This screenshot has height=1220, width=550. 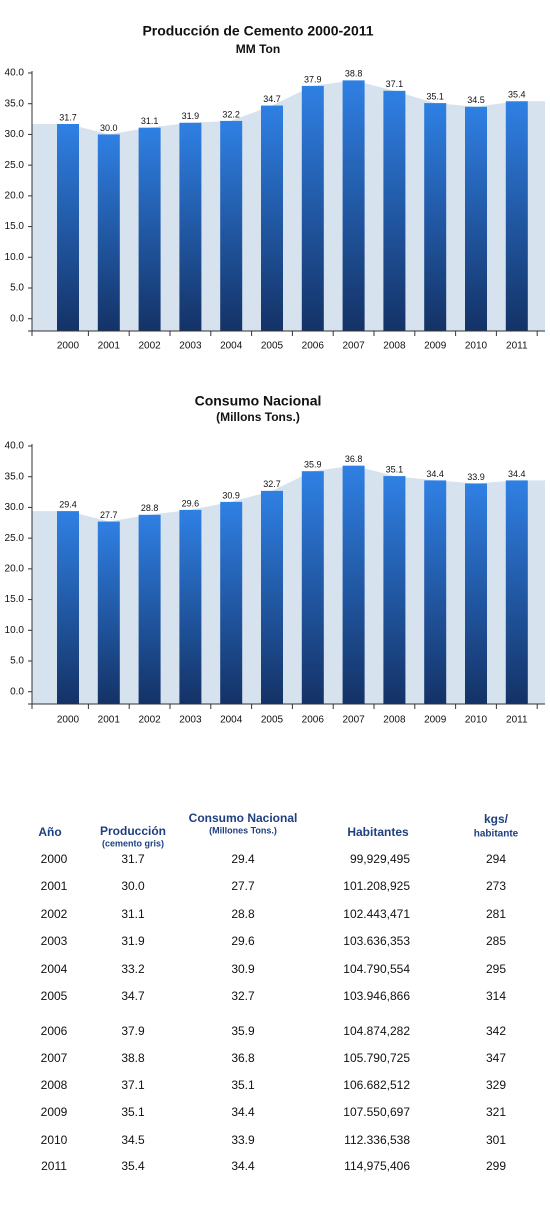 I want to click on column-header: Año, so click(x=49, y=832).